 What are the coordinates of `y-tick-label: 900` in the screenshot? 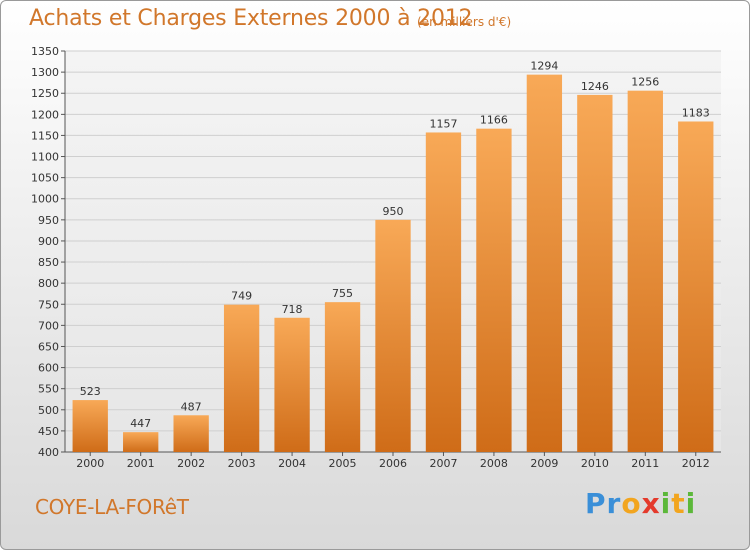 It's located at (48, 241).